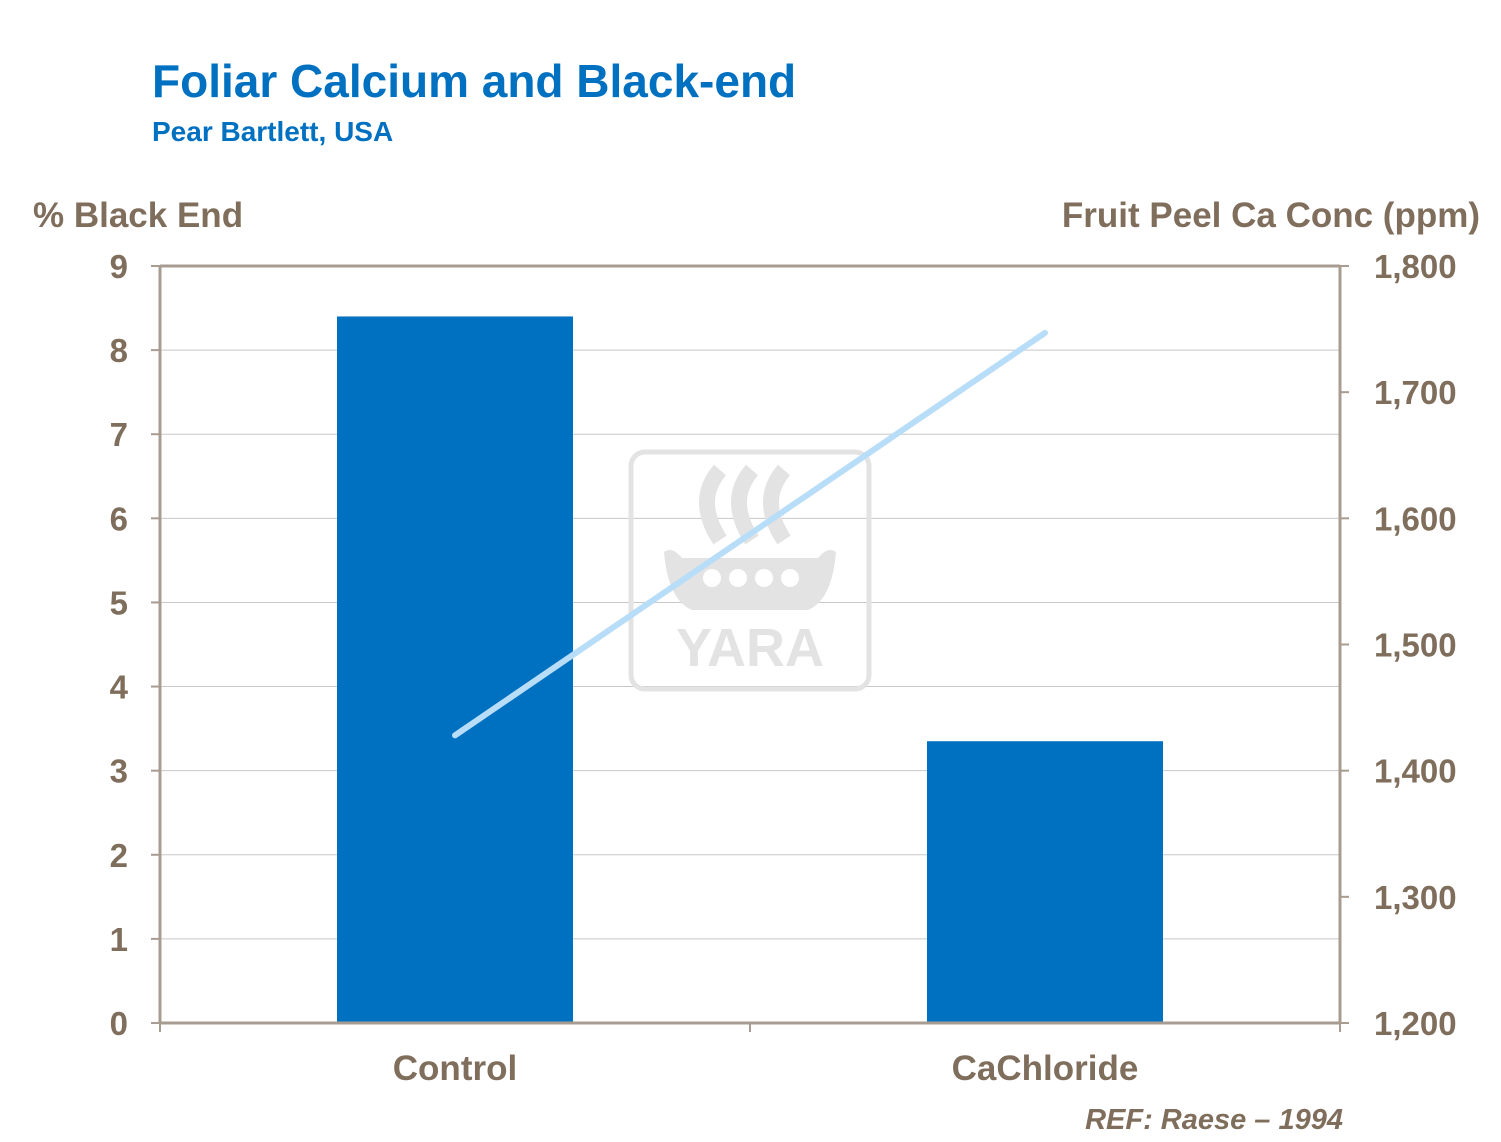 Image resolution: width=1501 pixels, height=1142 pixels. Describe the element at coordinates (474, 81) in the screenshot. I see `chart-title: Foliar Calcium and Black-end` at that location.